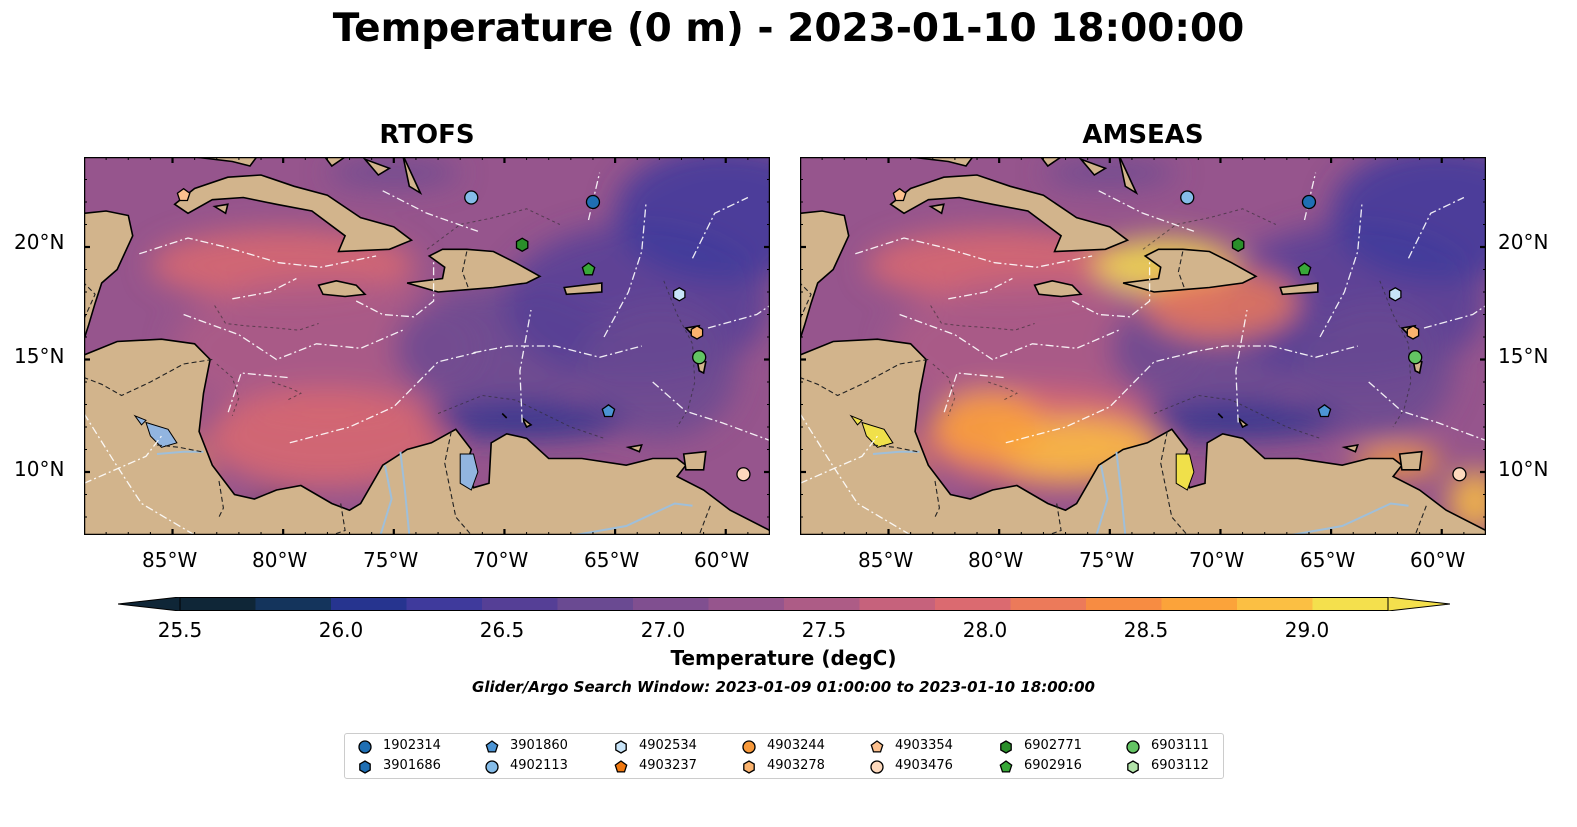 The width and height of the screenshot is (1577, 827). What do you see at coordinates (1523, 469) in the screenshot?
I see `lat-tick-label: 10°N` at bounding box center [1523, 469].